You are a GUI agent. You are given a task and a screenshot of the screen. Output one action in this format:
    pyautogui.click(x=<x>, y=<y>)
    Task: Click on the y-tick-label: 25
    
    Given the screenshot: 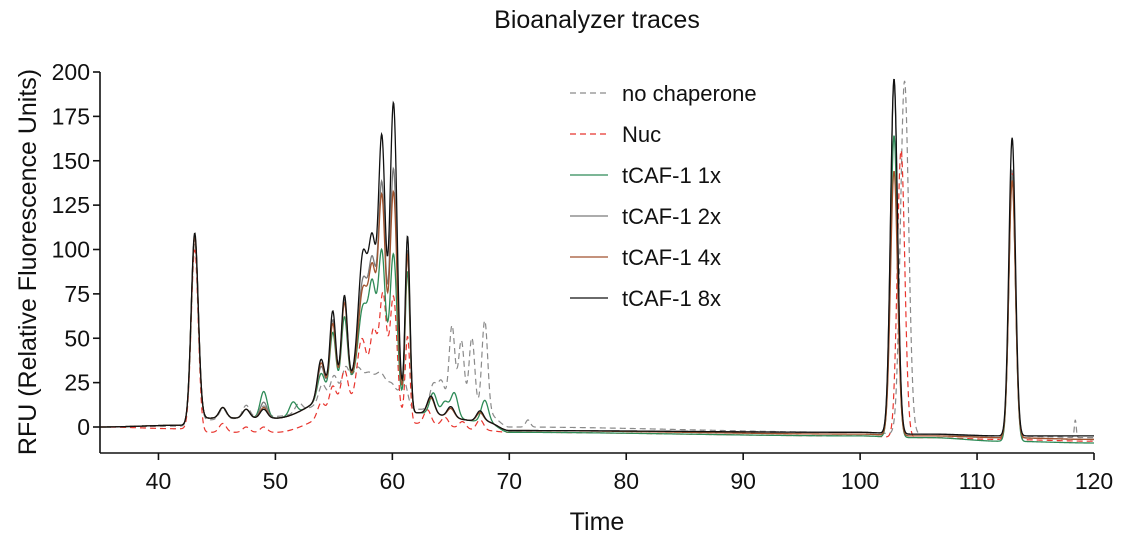 What is the action you would take?
    pyautogui.click(x=77, y=383)
    